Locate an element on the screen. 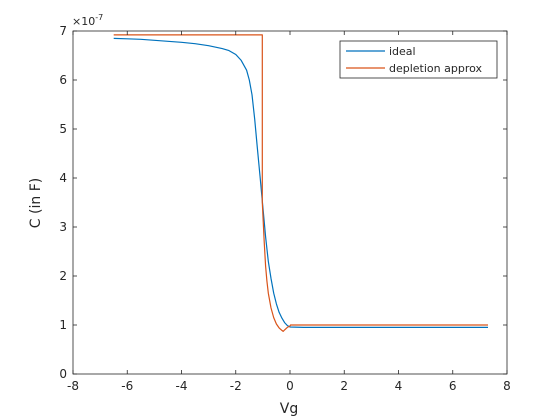 The image size is (560, 420). x-tick-label: 0 is located at coordinates (290, 386).